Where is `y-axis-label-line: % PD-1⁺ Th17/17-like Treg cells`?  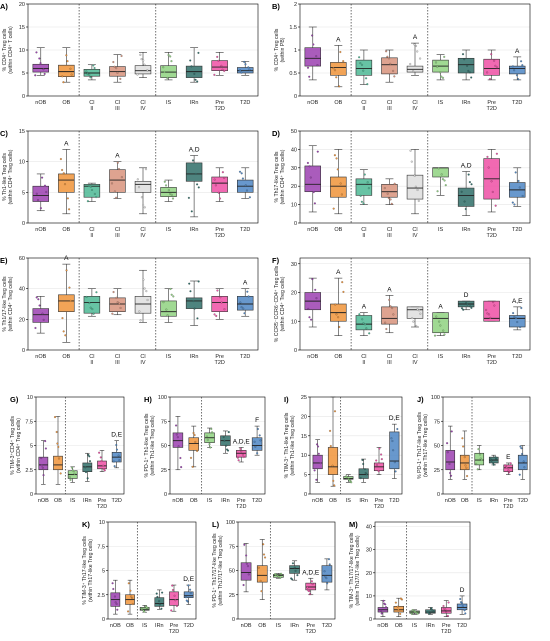
y-axis-label-line: % PD-1⁺ Th17/17-like Treg cells is located at coordinates (215, 570).